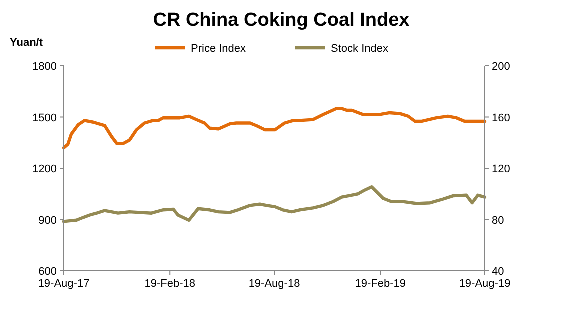  What do you see at coordinates (501, 67) in the screenshot?
I see `y2-tick-label: 200` at bounding box center [501, 67].